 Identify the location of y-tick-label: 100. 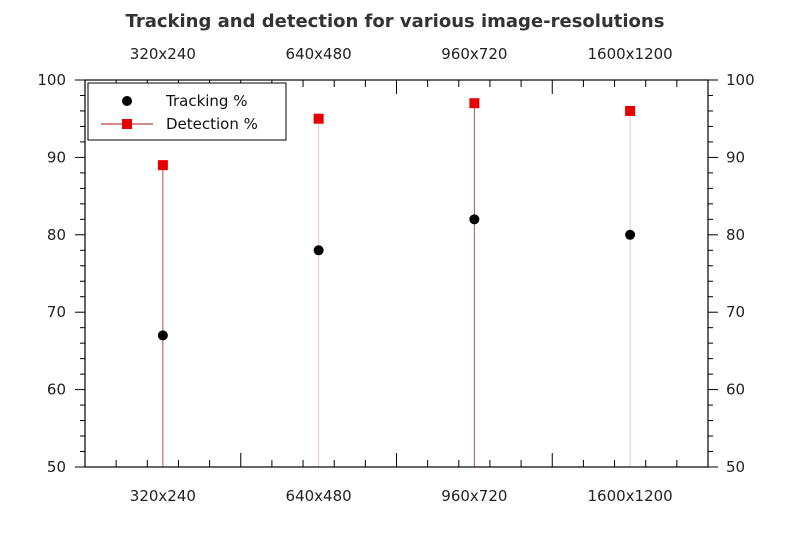
(51, 80).